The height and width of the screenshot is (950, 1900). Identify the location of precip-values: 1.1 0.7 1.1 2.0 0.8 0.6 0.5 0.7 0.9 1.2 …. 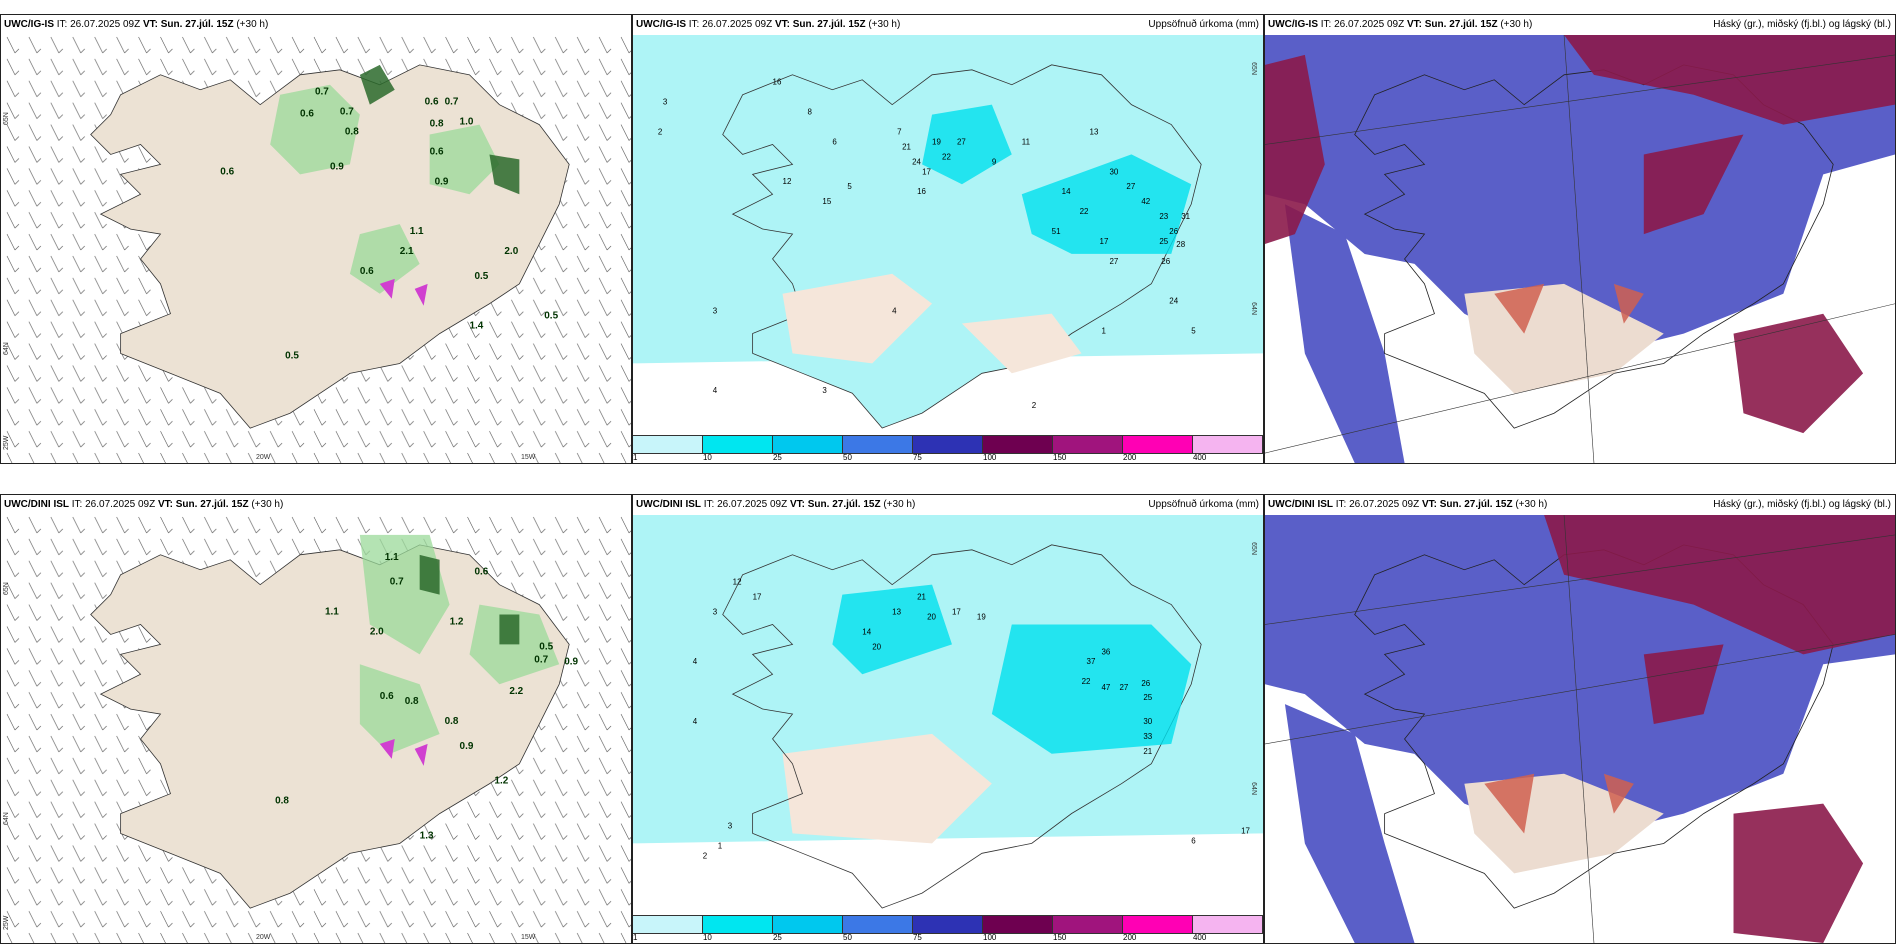
(426, 697).